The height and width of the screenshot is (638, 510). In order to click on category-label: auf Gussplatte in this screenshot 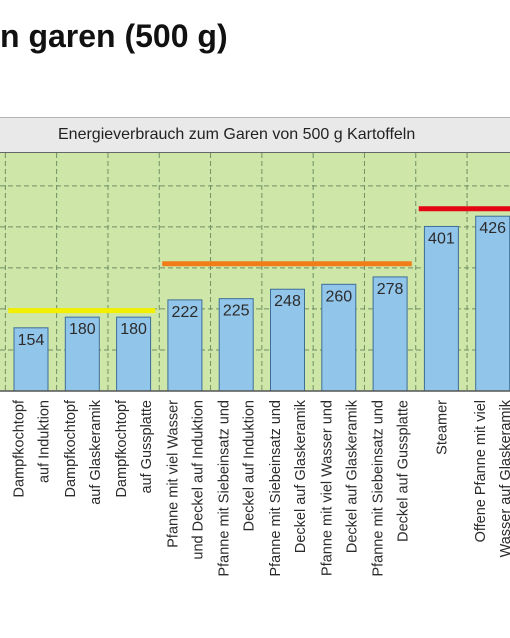, I will do `click(147, 447)`.